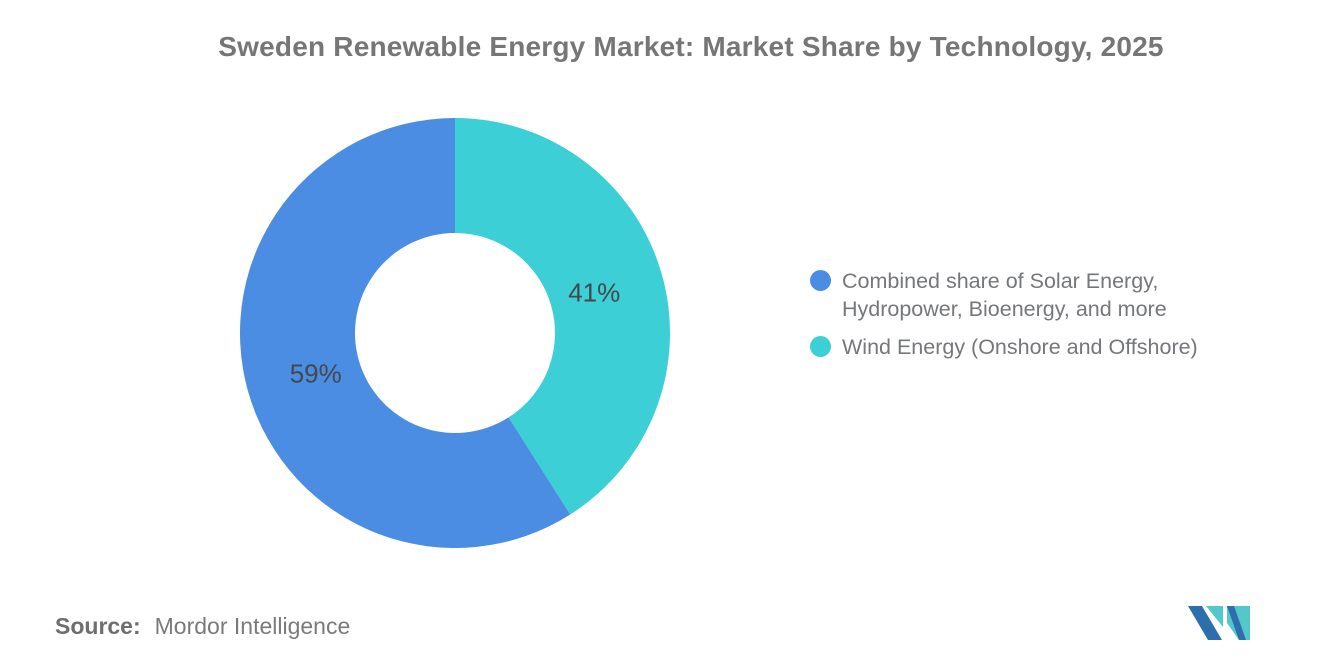 The height and width of the screenshot is (665, 1320). I want to click on logo-top-triangle, so click(1214, 616).